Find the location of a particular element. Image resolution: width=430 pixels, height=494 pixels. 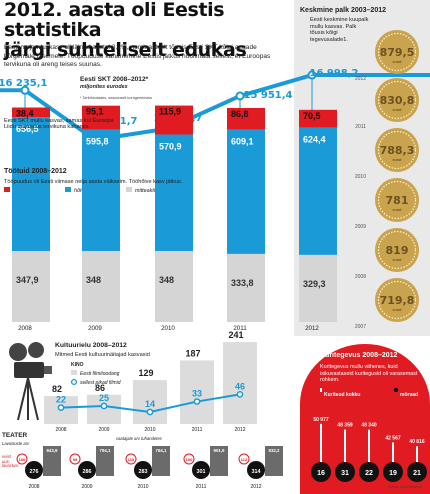

wage-value: 830,8 is located at coordinates (397, 100).